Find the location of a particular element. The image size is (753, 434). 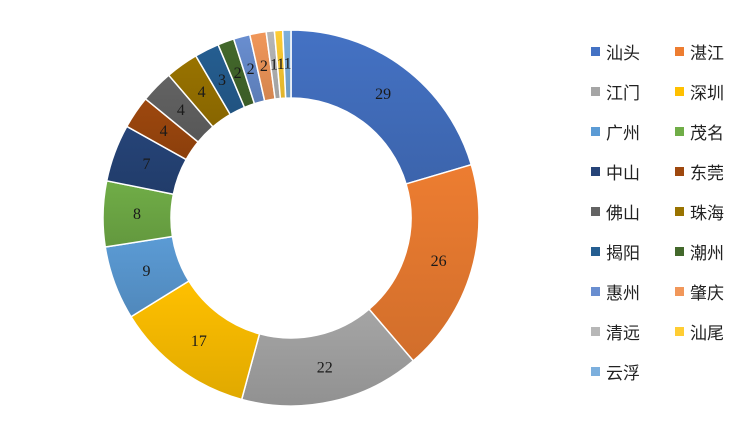

legend-item-惠州: 惠州 is located at coordinates (615, 292).